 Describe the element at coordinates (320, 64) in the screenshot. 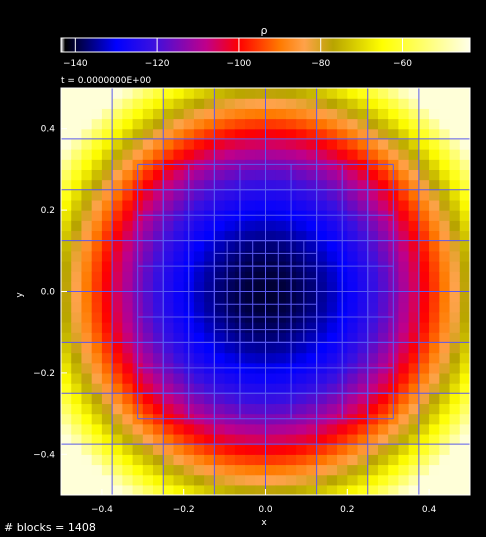

I see `colorbar-tick-label: −80` at that location.